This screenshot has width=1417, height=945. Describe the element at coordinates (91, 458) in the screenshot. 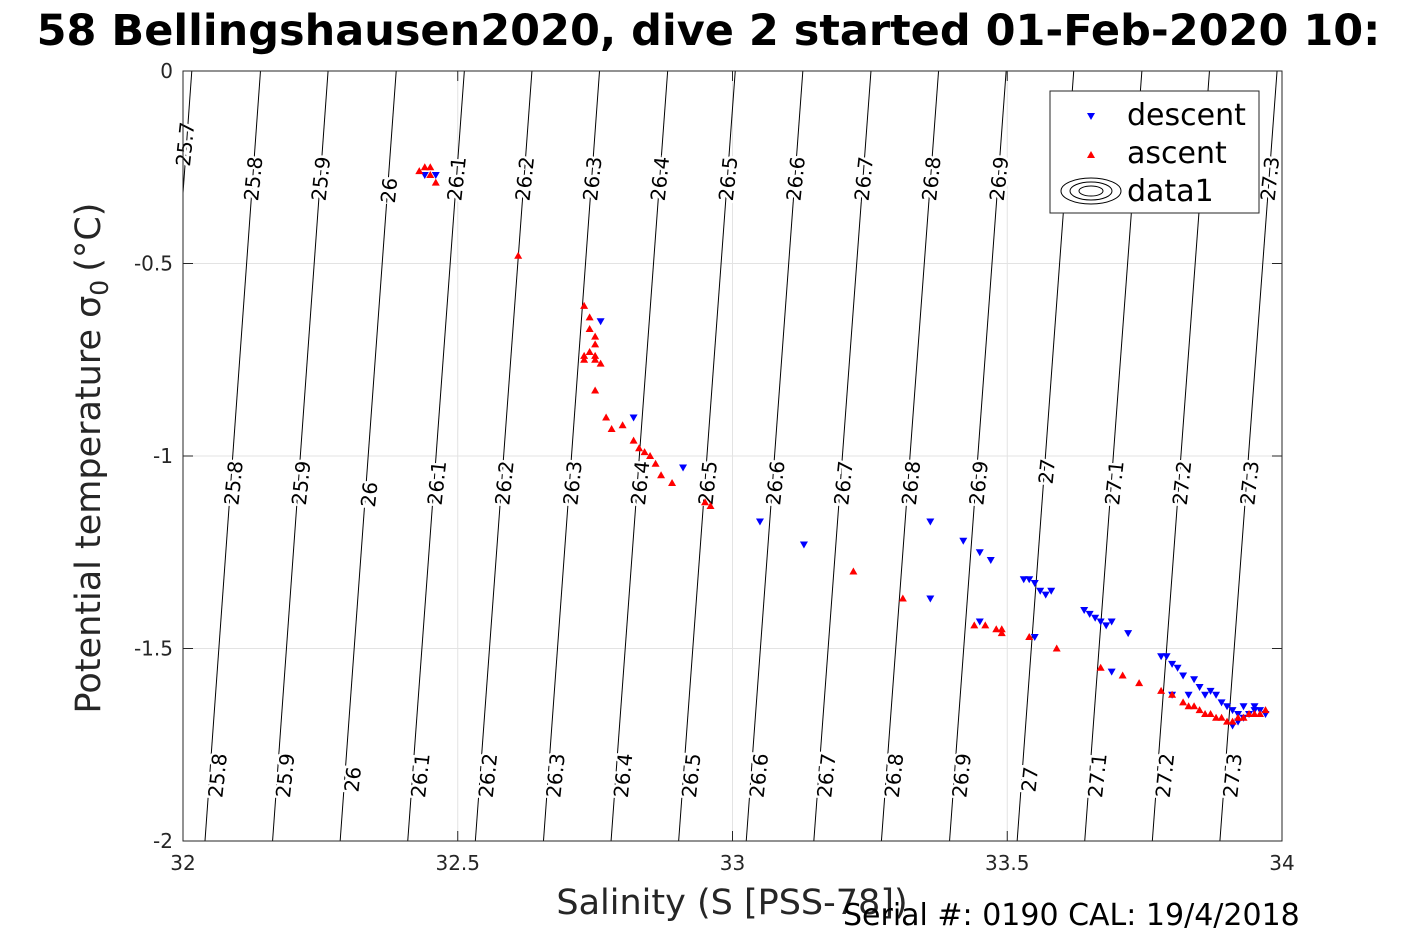

I see `y-axis-label: Potential temperature σ0 (°C)` at that location.